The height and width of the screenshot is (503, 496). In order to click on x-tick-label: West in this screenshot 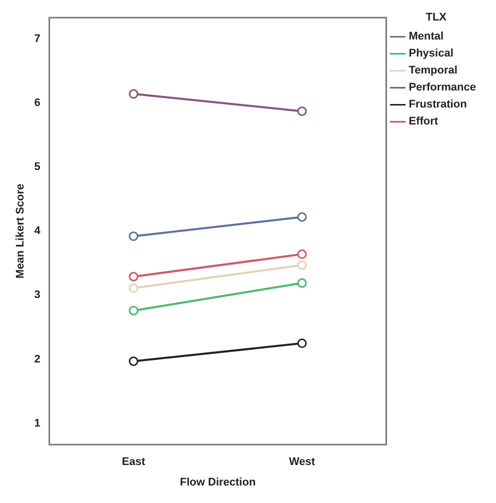, I will do `click(302, 462)`.